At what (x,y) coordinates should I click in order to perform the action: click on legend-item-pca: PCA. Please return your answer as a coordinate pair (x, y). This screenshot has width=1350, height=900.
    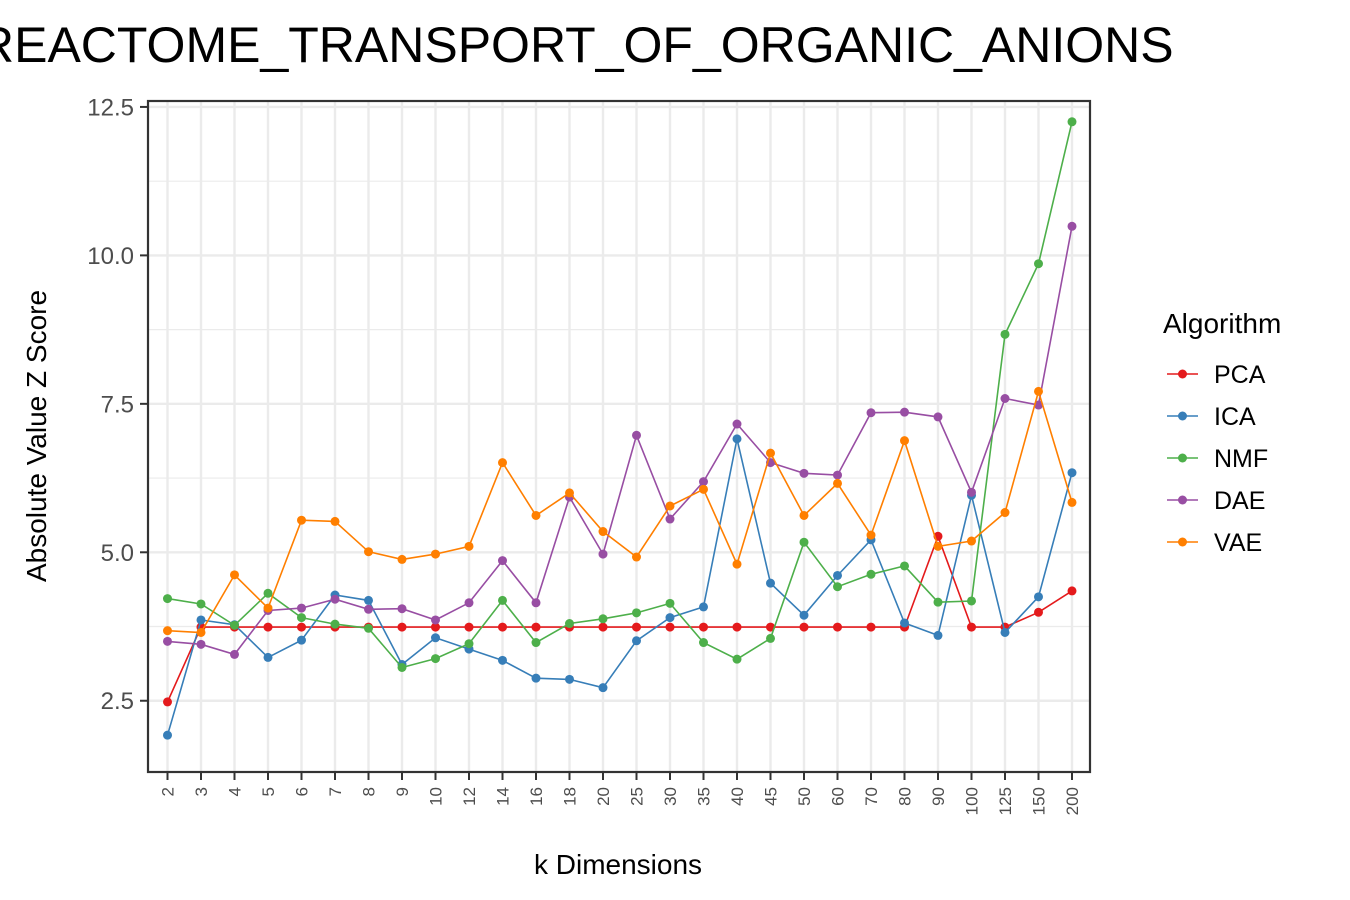
    Looking at the image, I should click on (1216, 375).